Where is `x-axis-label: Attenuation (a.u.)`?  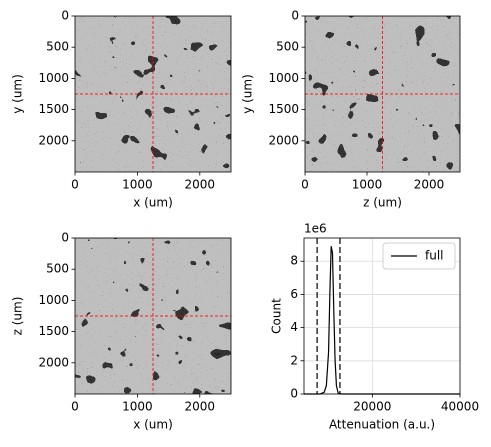 x-axis-label: Attenuation (a.u.) is located at coordinates (382, 425).